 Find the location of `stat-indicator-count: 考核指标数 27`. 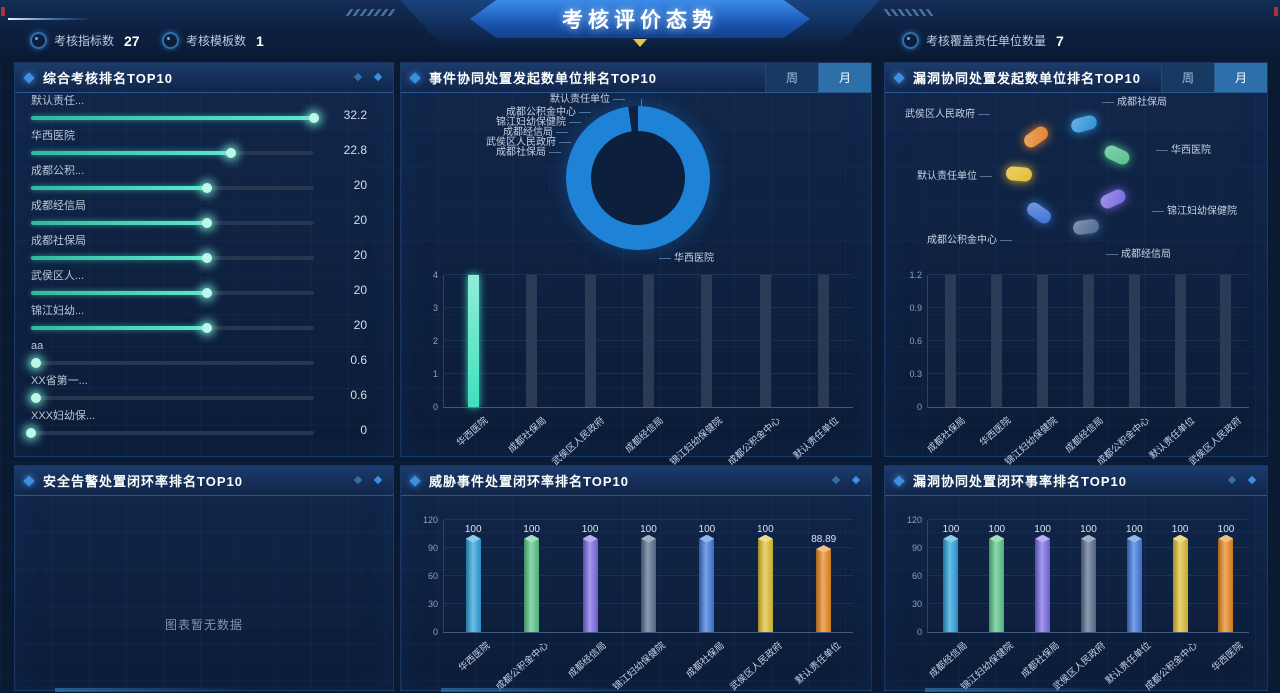

stat-indicator-count: 考核指标数 27 is located at coordinates (85, 40).